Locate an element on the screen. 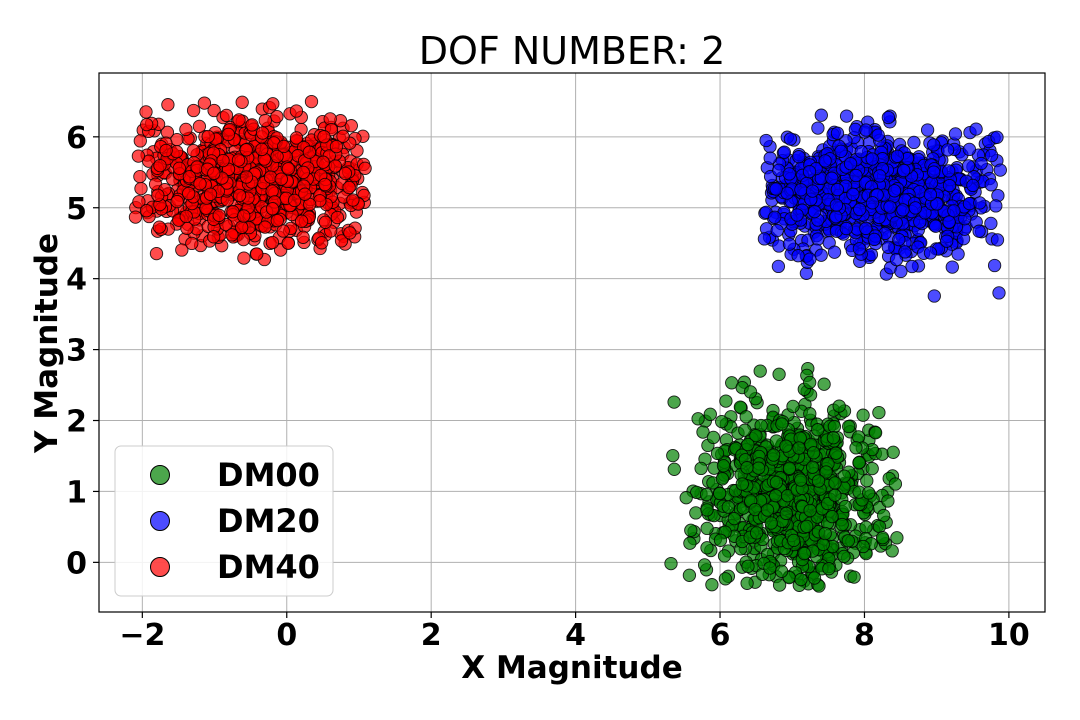  legend-marker-dm20 is located at coordinates (160, 521).